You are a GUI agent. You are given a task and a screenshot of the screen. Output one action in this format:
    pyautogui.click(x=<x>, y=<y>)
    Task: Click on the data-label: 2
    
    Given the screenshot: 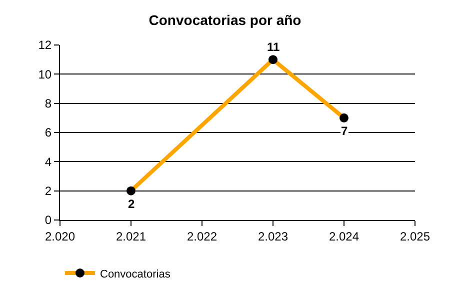 What is the action you would take?
    pyautogui.click(x=131, y=204)
    